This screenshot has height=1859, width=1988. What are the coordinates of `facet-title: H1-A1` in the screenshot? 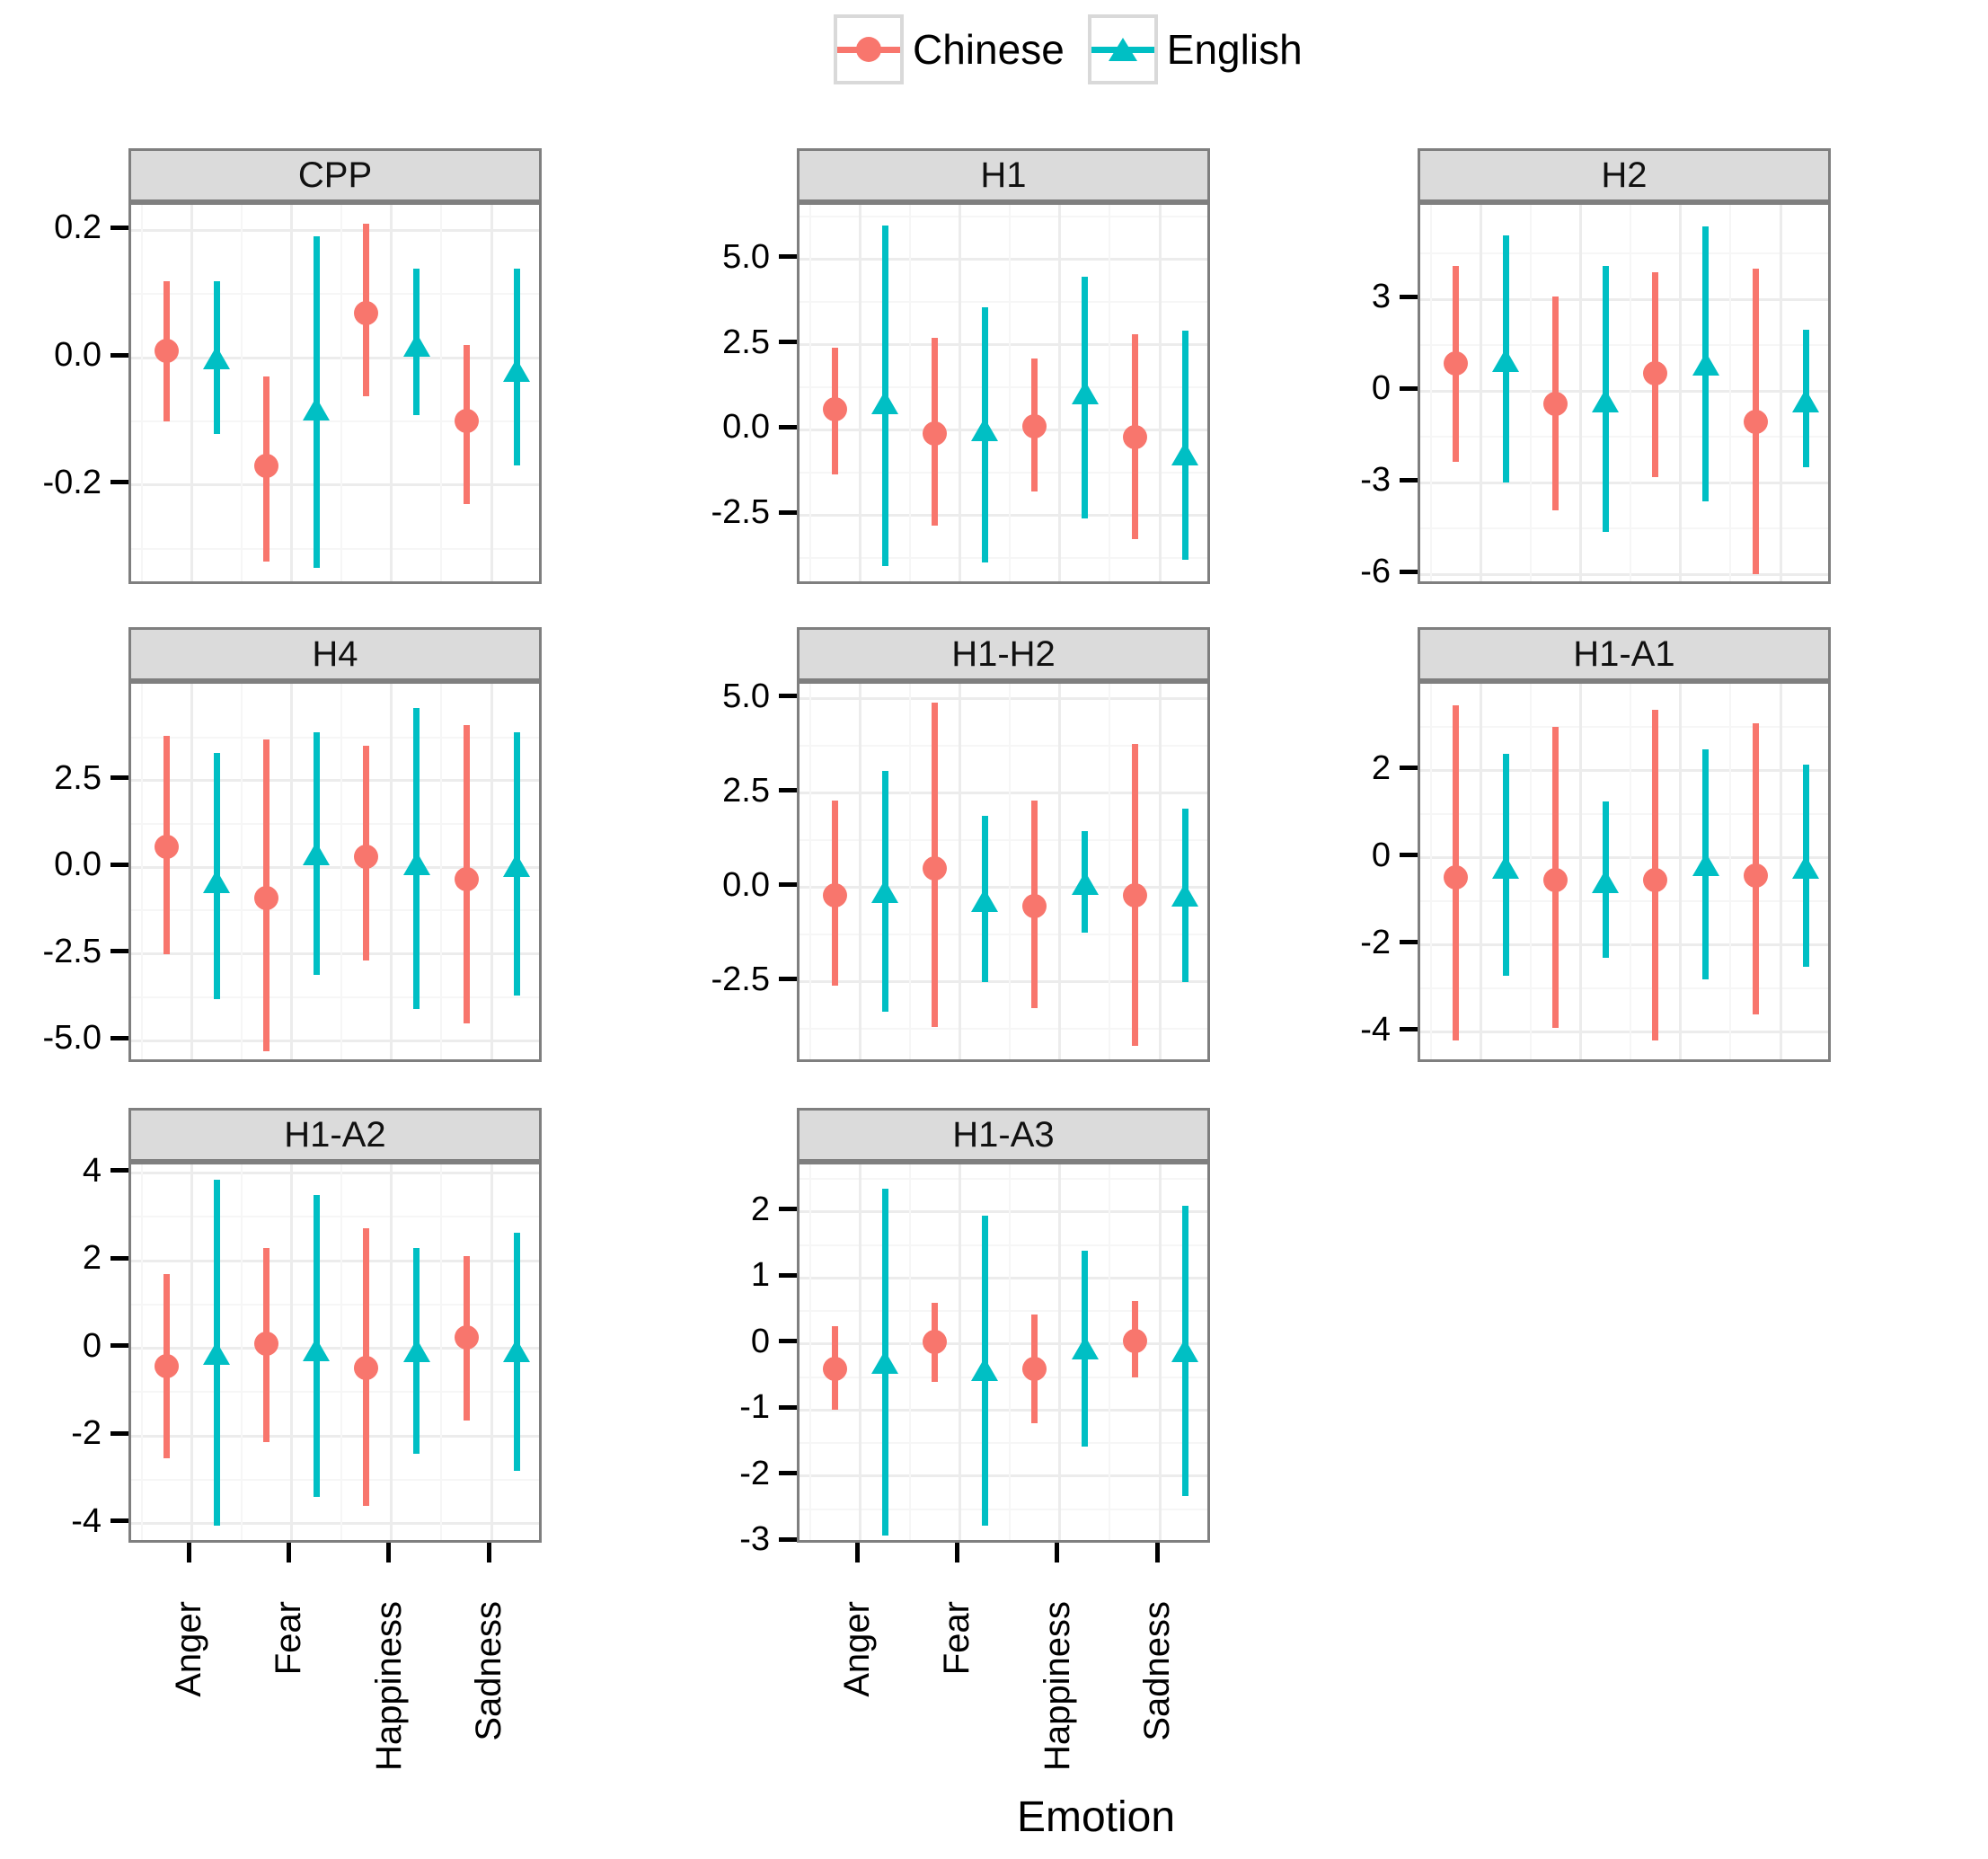 It's located at (1624, 653).